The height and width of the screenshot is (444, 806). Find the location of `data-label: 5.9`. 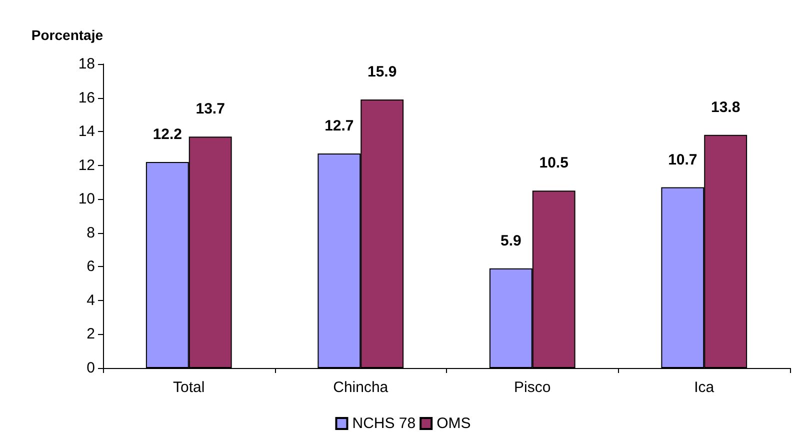

data-label: 5.9 is located at coordinates (511, 241).